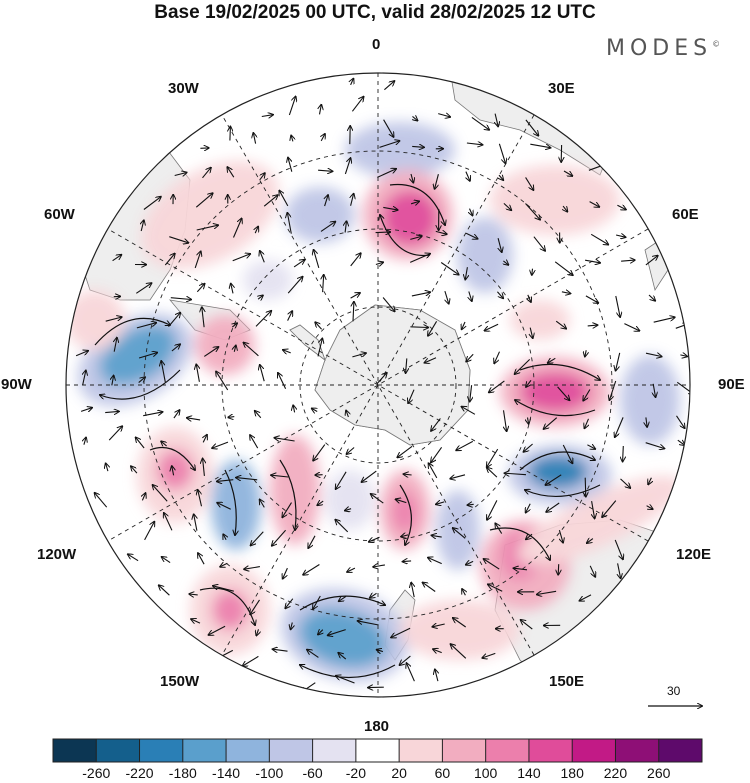 This screenshot has height=783, width=750. Describe the element at coordinates (674, 691) in the screenshot. I see `reference-vector-label: 30` at that location.